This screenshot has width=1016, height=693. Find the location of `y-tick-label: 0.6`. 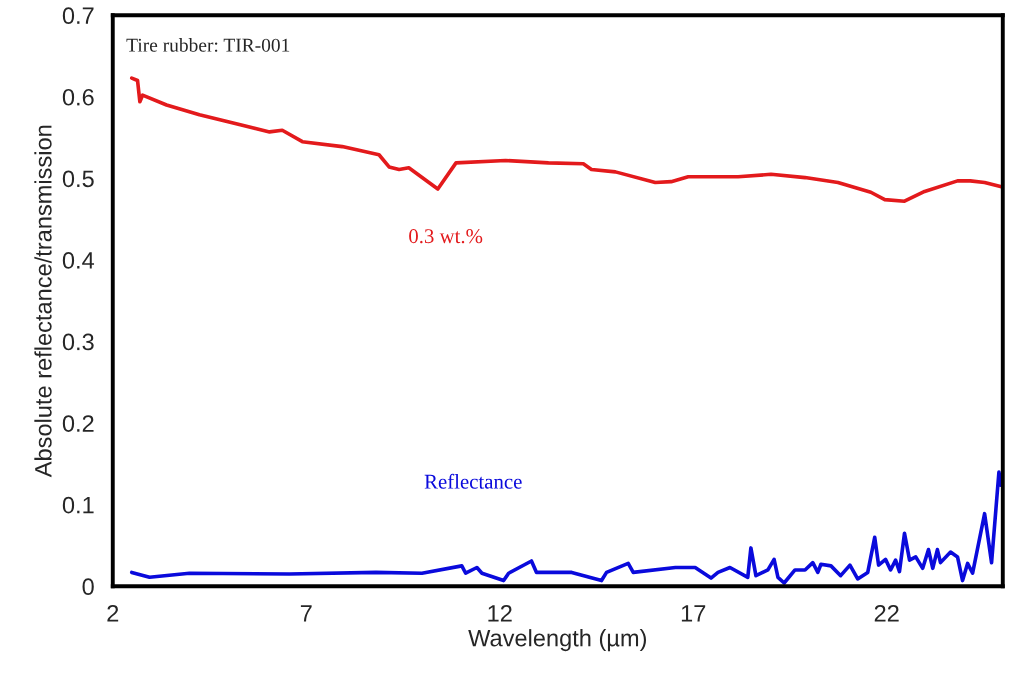

y-tick-label: 0.6 is located at coordinates (78, 97).